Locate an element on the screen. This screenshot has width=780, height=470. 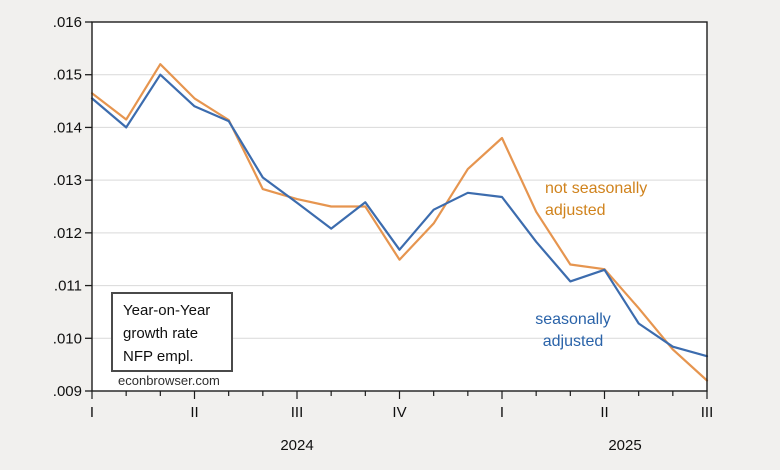
watermark-text: econbrowser.com is located at coordinates (169, 380).